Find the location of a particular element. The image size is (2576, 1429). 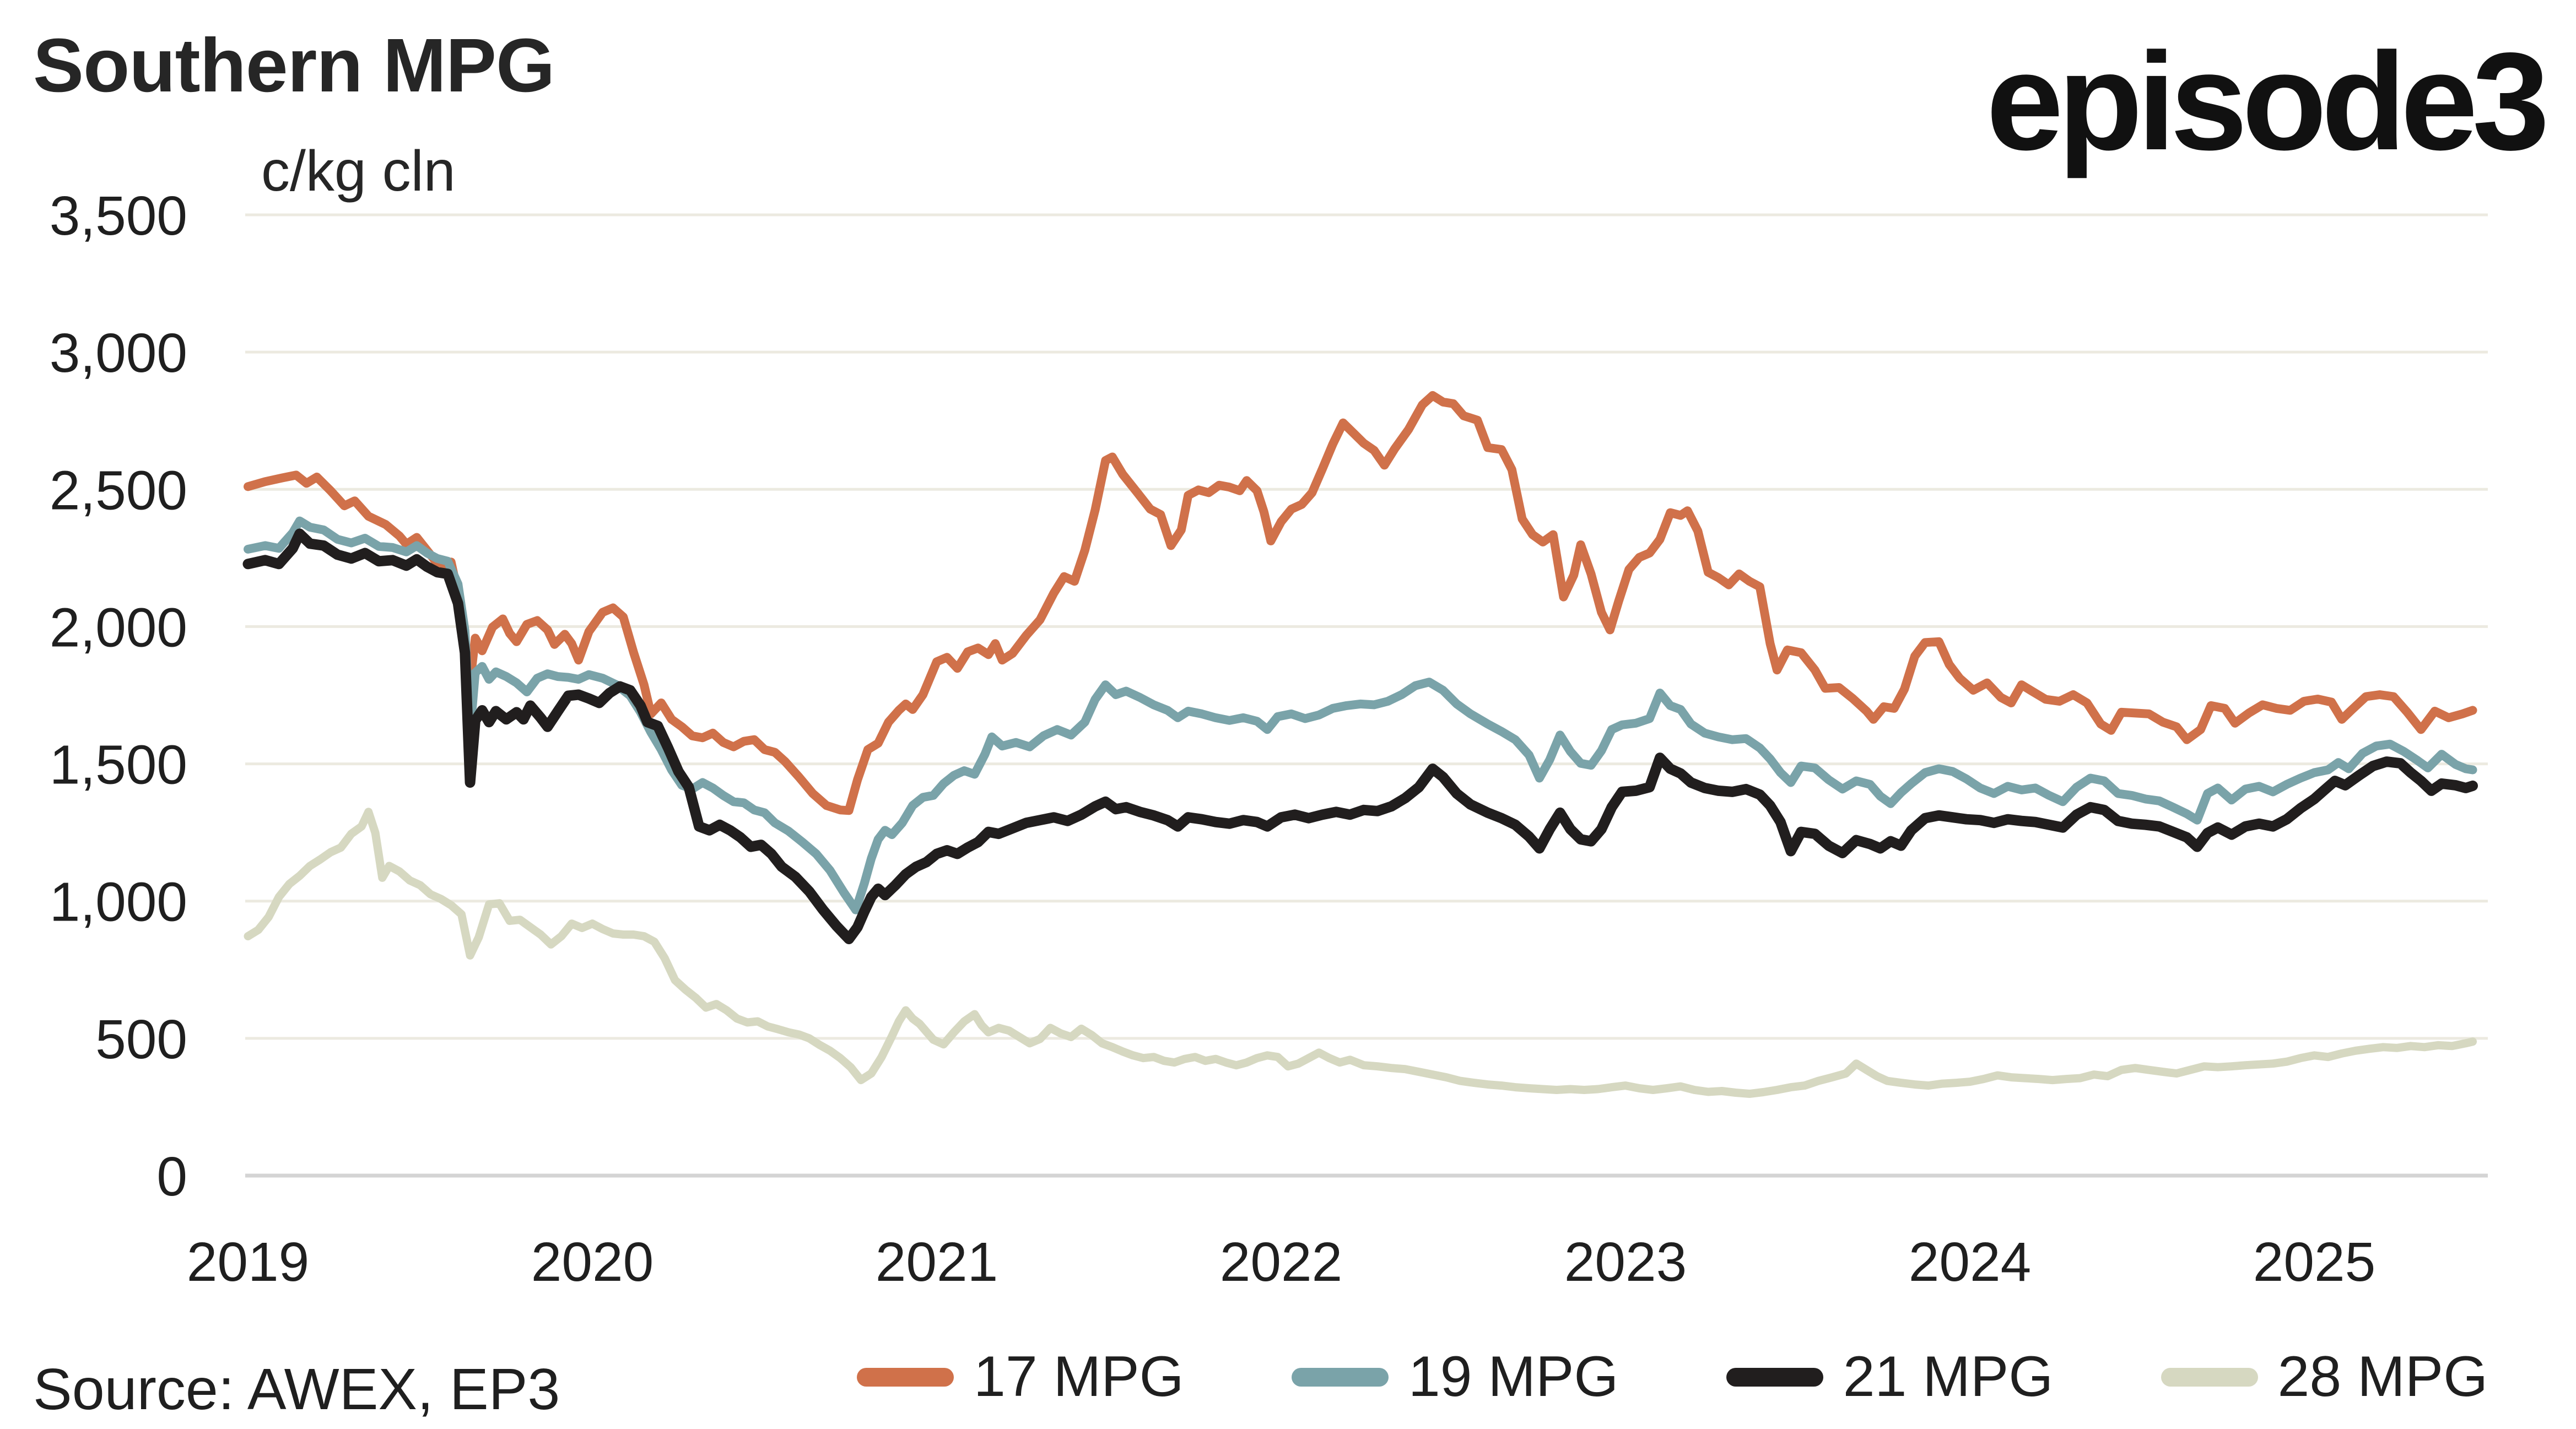

legend-item-28-mpg: 28 MPG is located at coordinates (2324, 1377).